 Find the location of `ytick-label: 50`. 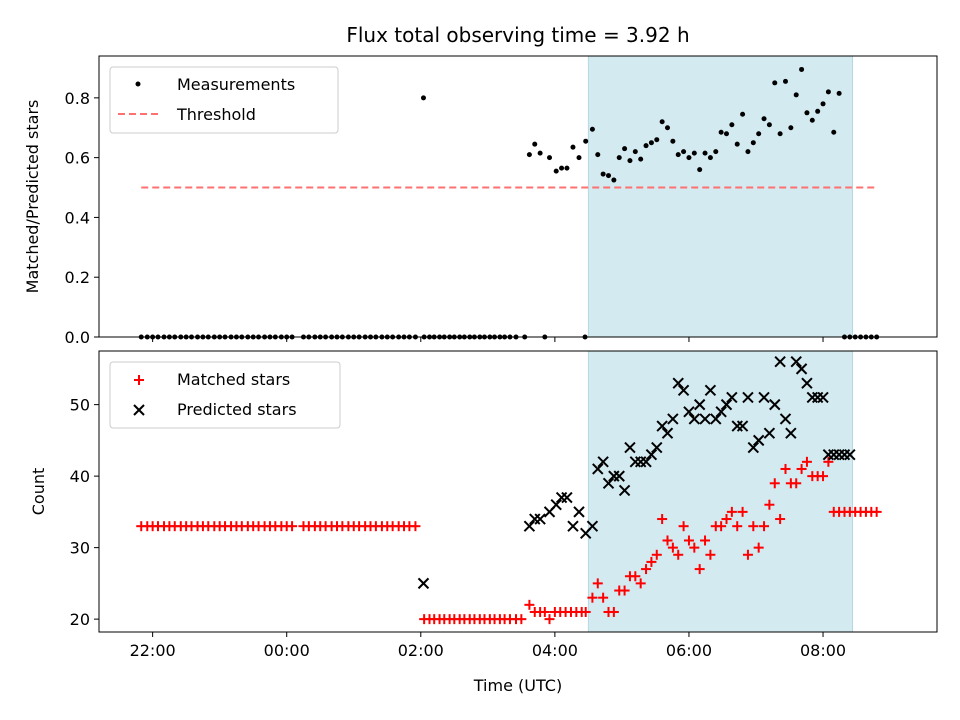

ytick-label: 50 is located at coordinates (80, 405).